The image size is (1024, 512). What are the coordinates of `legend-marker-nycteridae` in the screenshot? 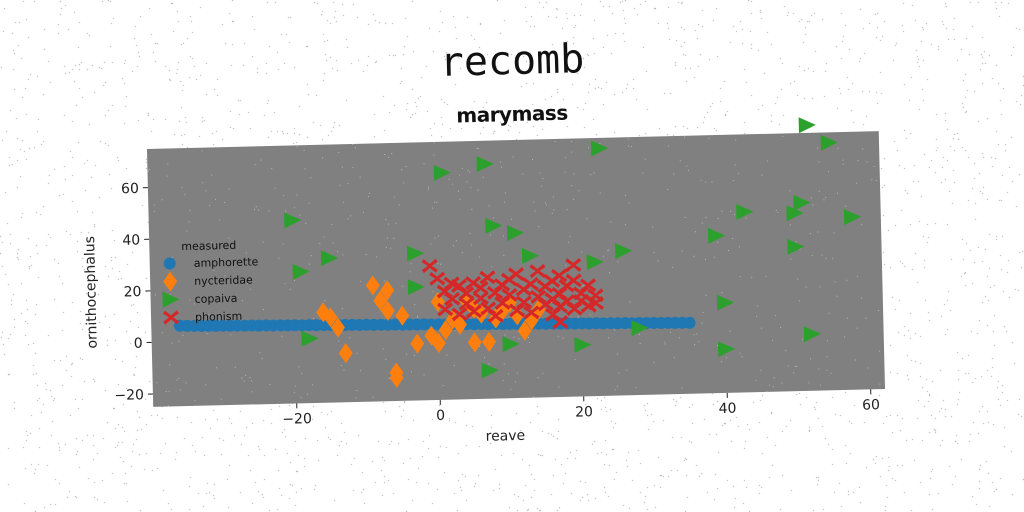 It's located at (170, 281).